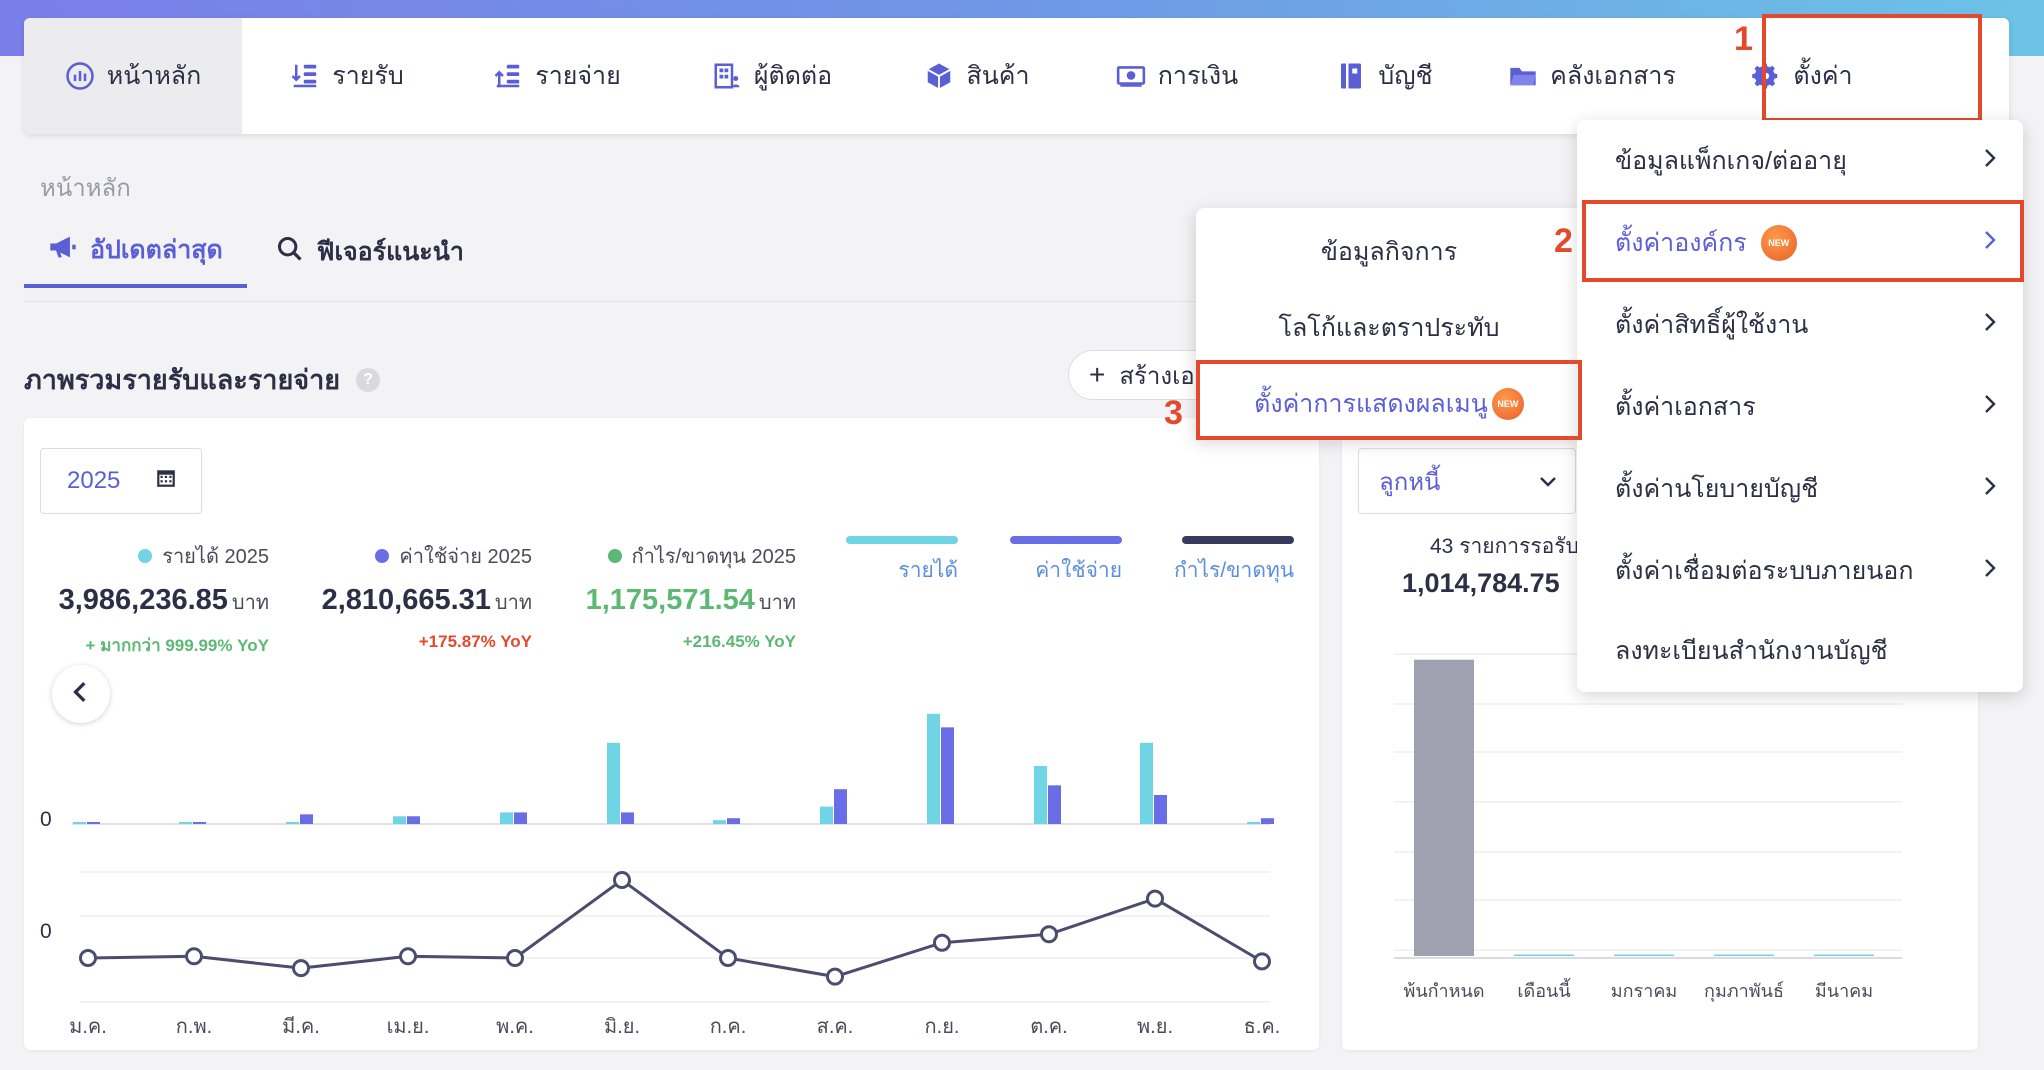  I want to click on tab-recommended-features: ฟีเจอร์แนะนำ, so click(369, 259).